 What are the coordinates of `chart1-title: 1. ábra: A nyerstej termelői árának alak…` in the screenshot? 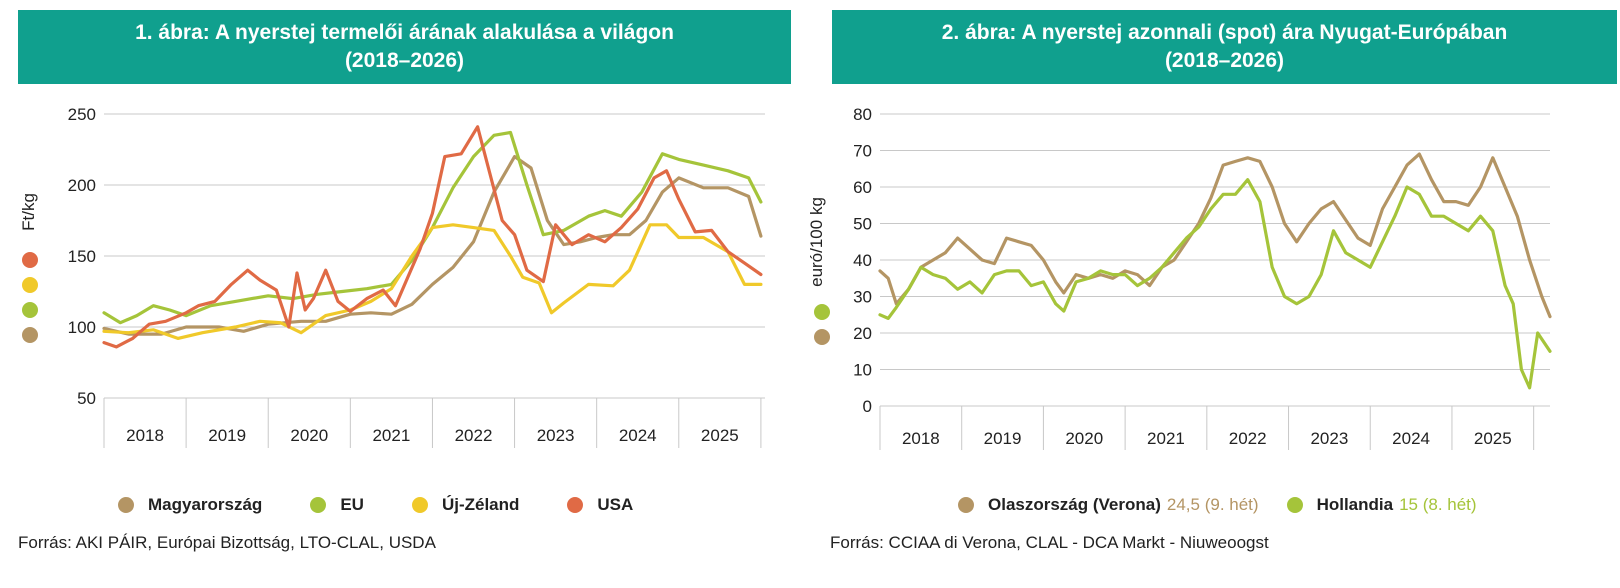 It's located at (404, 47).